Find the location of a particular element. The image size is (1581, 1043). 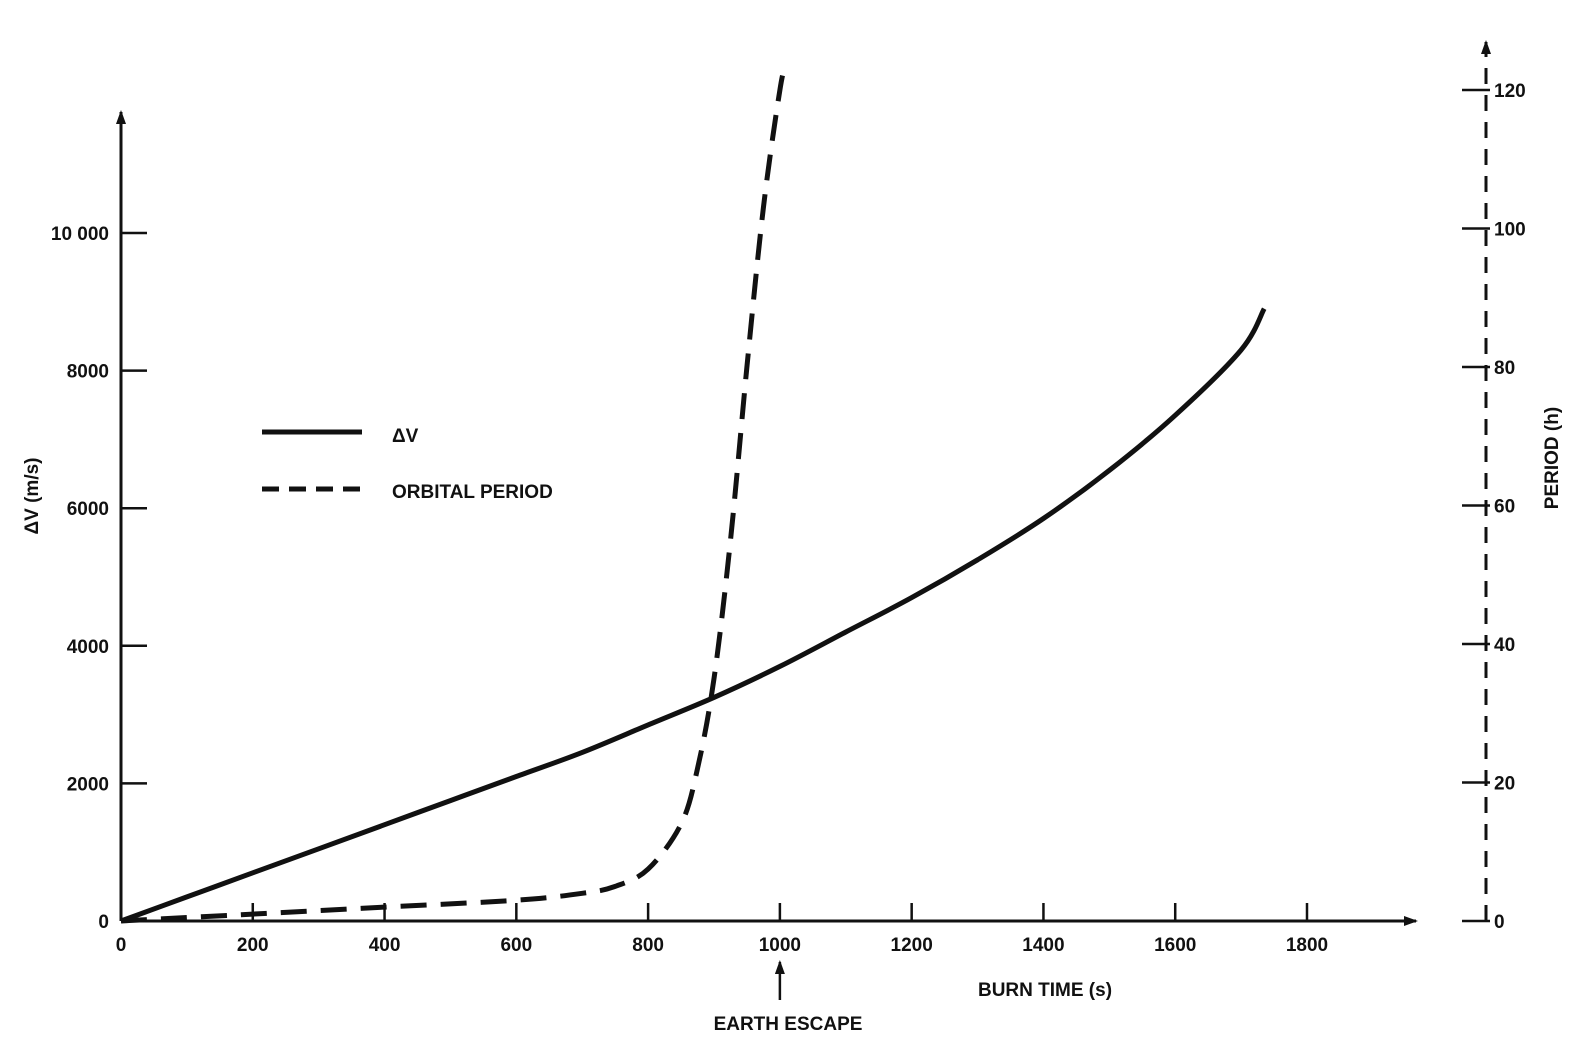

legend-label-orbital-period: ORBITAL PERIOD is located at coordinates (472, 492).